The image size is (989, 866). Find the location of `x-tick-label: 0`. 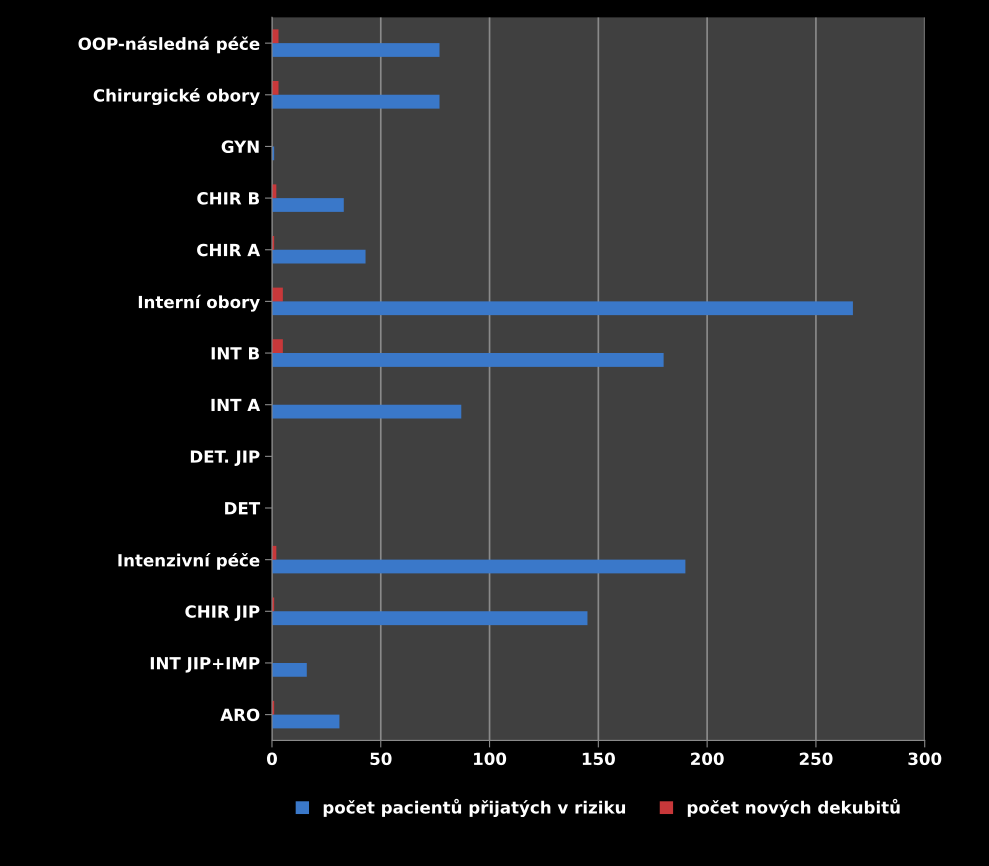

x-tick-label: 0 is located at coordinates (271, 759).